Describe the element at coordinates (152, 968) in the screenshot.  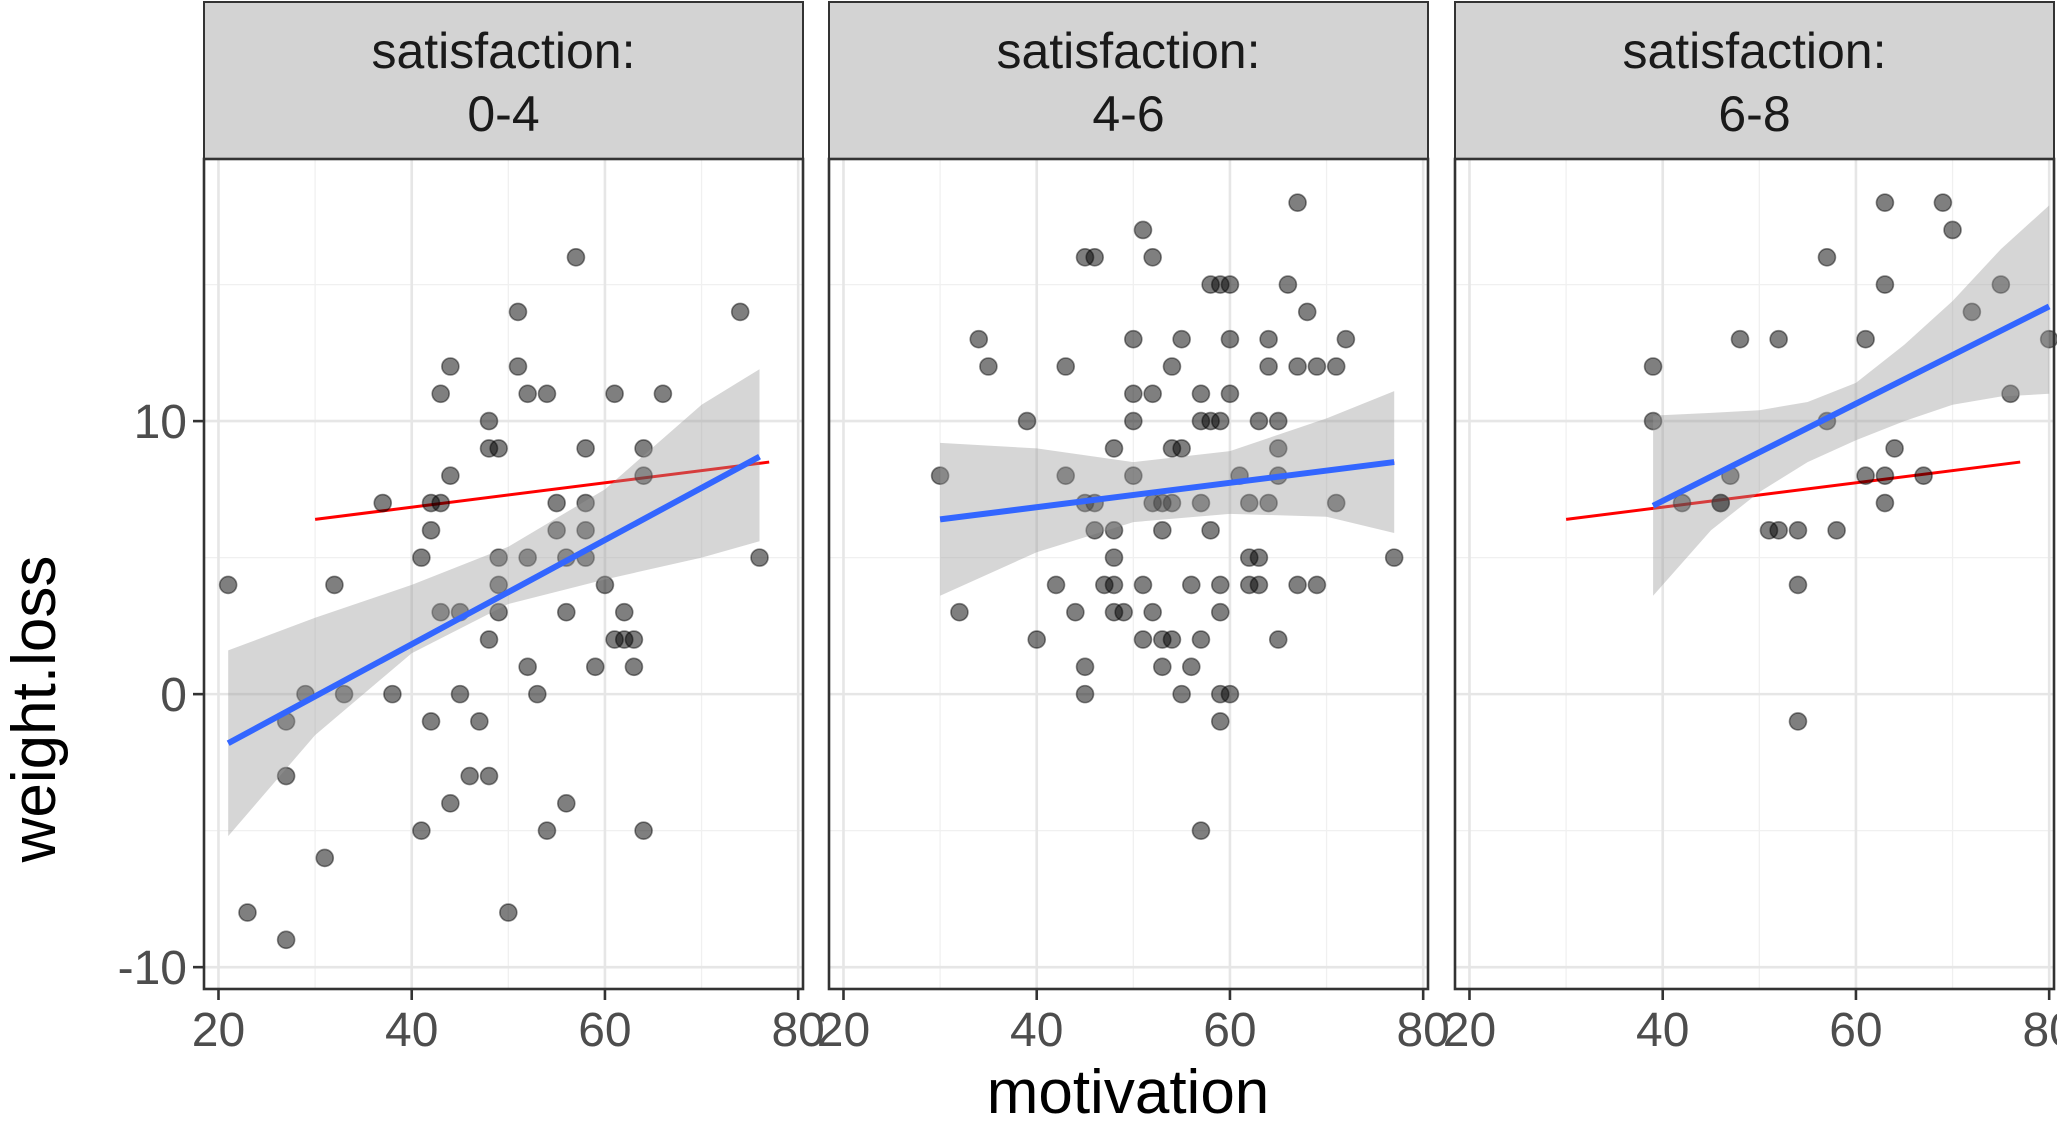
I see `y-tick-label: -10` at that location.